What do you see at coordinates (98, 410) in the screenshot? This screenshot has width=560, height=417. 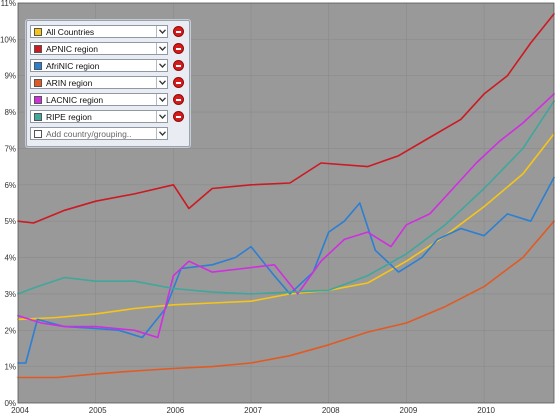 I see `x-tick-label: 2005` at bounding box center [98, 410].